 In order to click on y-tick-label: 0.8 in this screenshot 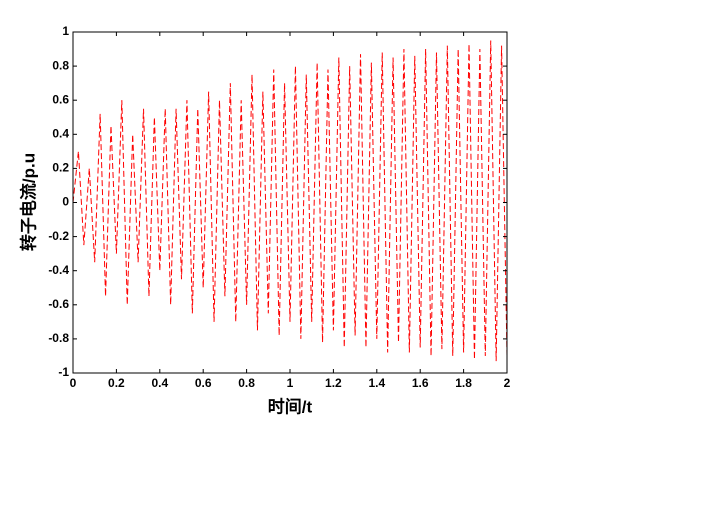, I will do `click(60, 65)`.